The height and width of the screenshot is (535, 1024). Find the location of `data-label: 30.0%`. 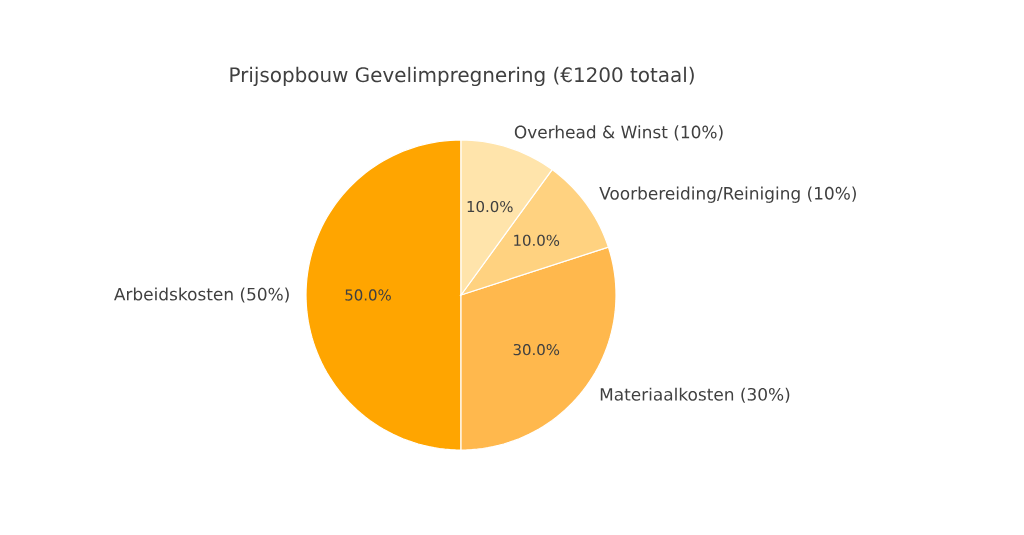

data-label: 30.0% is located at coordinates (536, 349).